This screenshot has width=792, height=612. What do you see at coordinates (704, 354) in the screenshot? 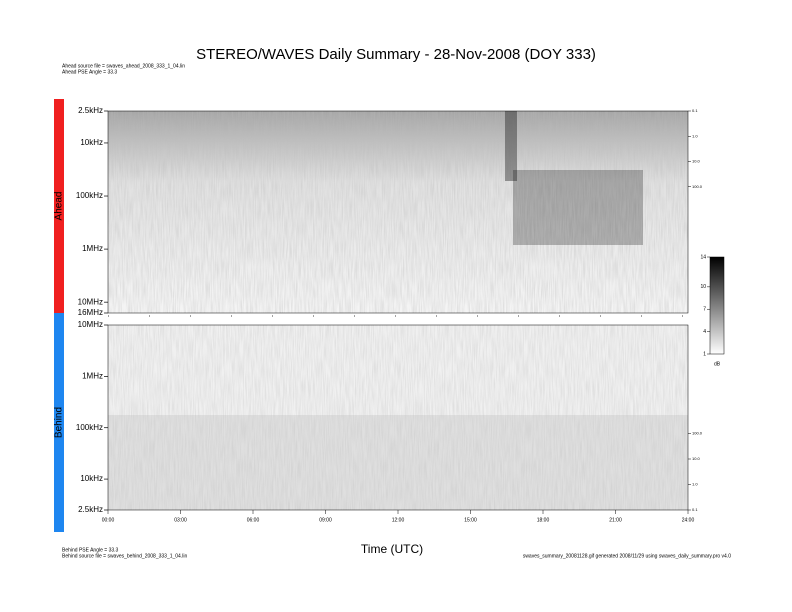
I see `colorbar-tick-label: 1` at bounding box center [704, 354].